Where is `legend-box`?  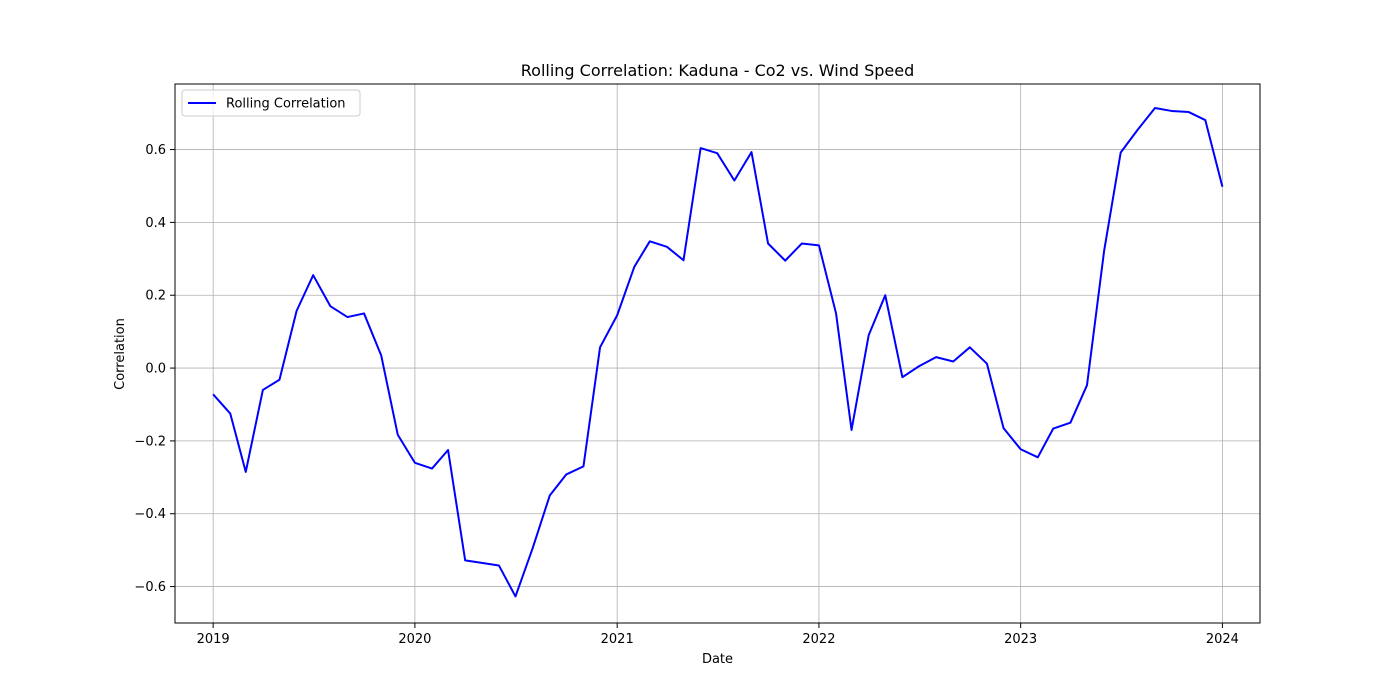
legend-box is located at coordinates (271, 103).